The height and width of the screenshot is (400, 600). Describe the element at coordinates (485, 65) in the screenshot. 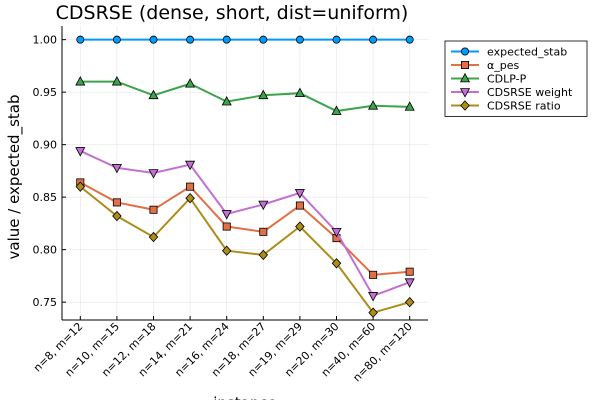

I see `legend-entry: α_pes` at that location.